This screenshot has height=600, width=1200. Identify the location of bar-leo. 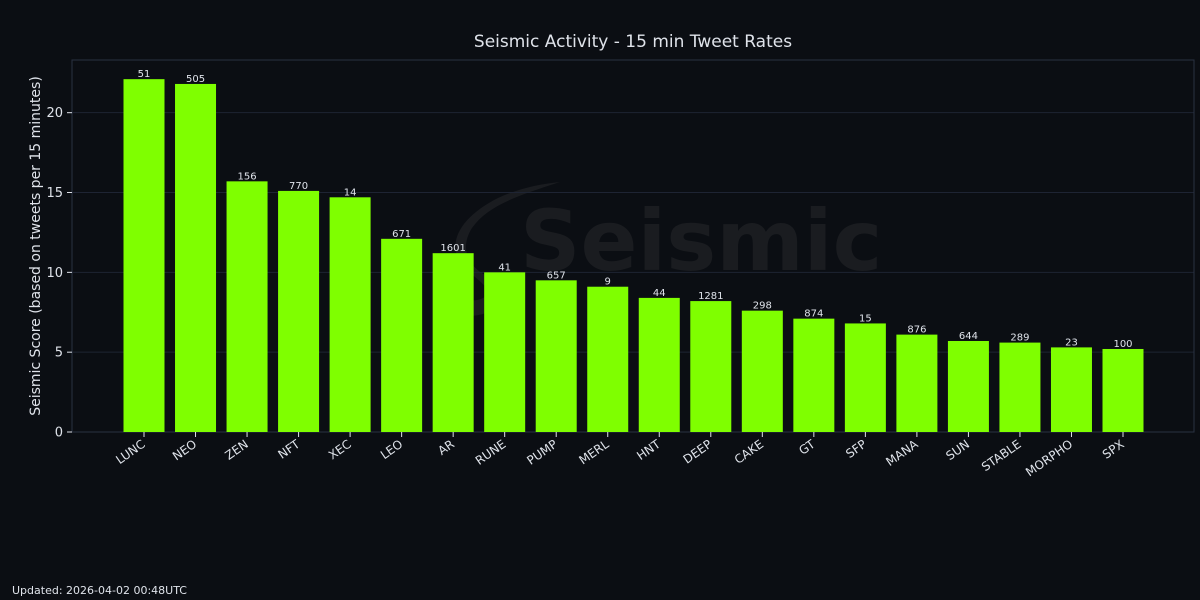
(402, 335).